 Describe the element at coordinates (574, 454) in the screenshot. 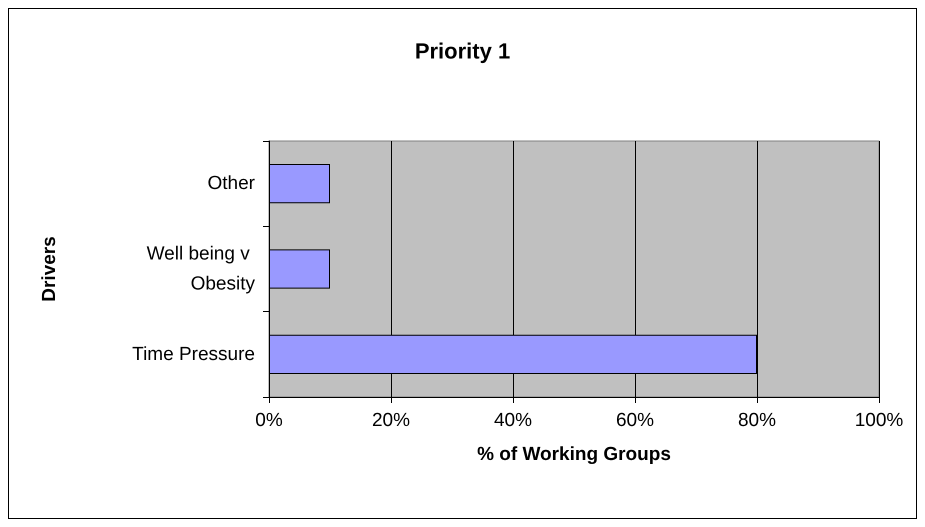

I see `x-axis-title: % of Working Groups` at that location.